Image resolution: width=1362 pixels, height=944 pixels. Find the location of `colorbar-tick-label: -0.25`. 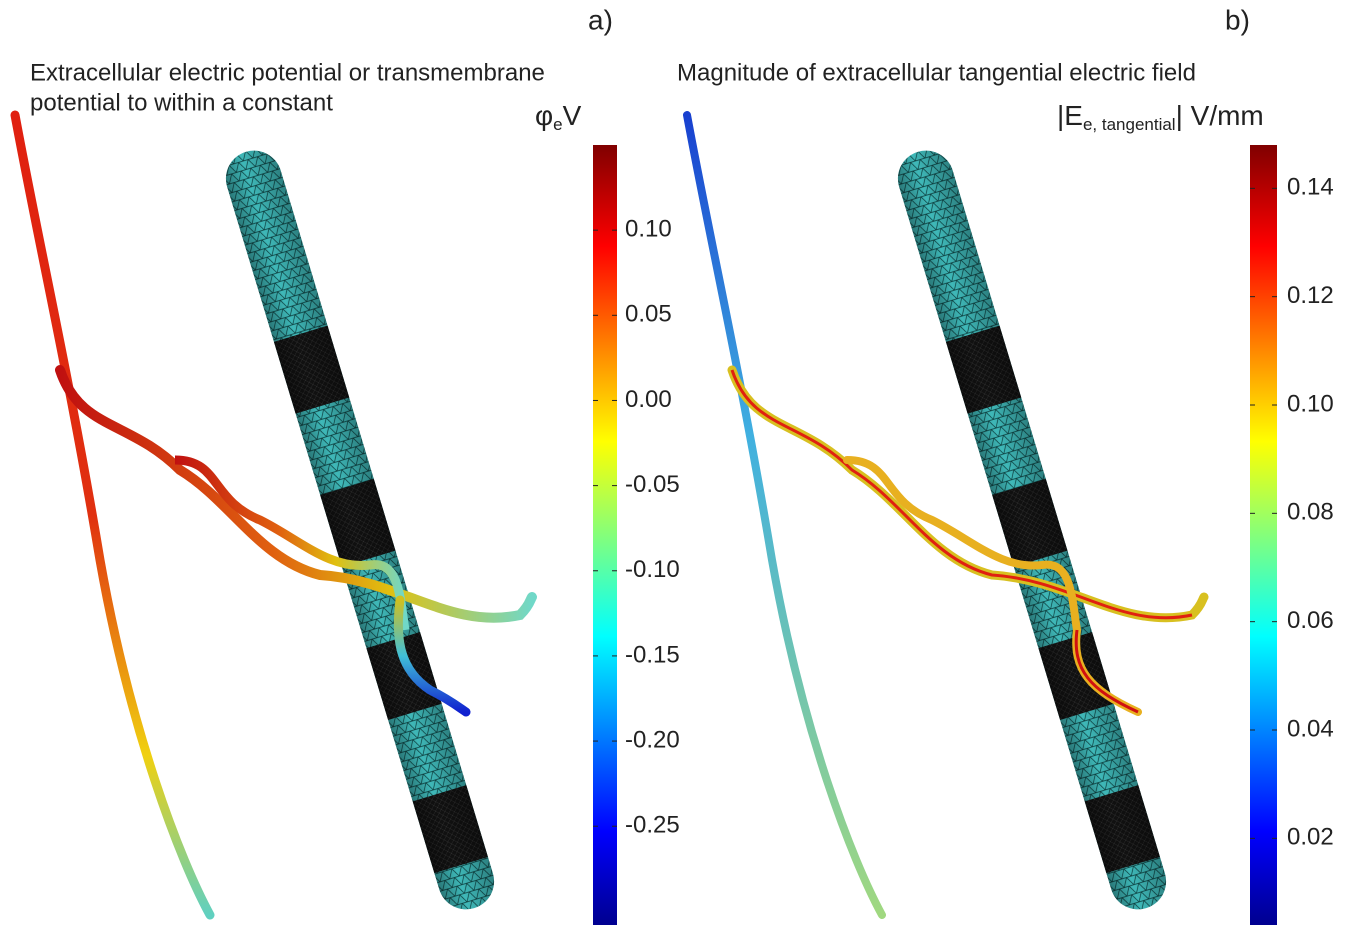

colorbar-tick-label: -0.25 is located at coordinates (652, 825).